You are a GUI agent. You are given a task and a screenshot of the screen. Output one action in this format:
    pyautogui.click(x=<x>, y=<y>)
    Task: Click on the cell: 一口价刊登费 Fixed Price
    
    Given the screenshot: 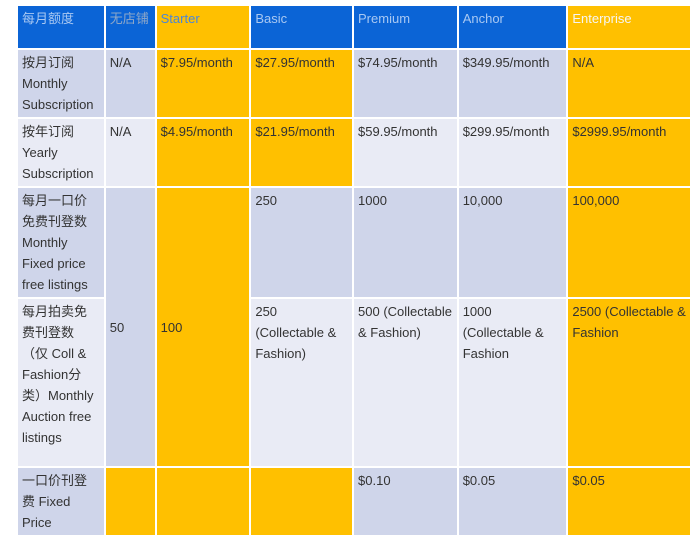 What is the action you would take?
    pyautogui.click(x=61, y=501)
    